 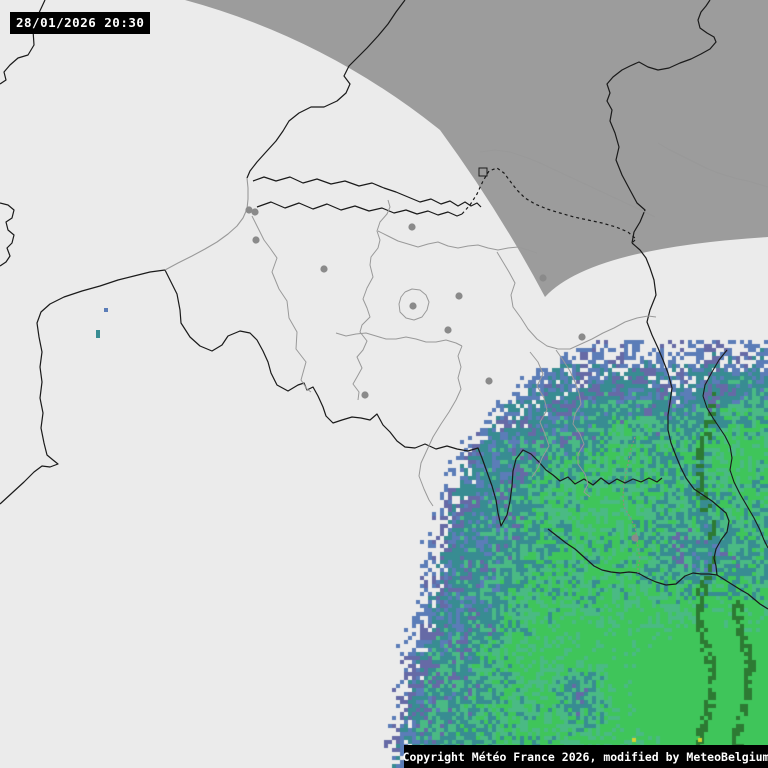 What do you see at coordinates (399, 339) in the screenshot?
I see `province-flemish-walloon-brabant` at bounding box center [399, 339].